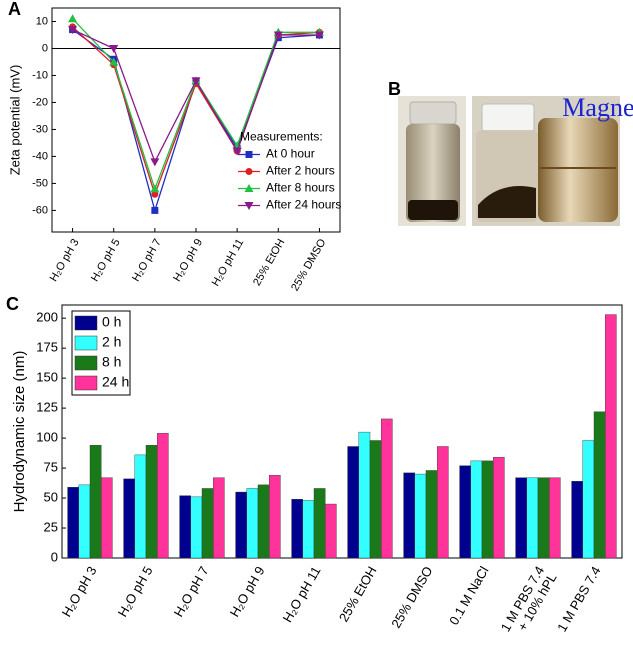  Describe the element at coordinates (14, 120) in the screenshot. I see `y-axis-label: Zeta potential (mV)` at that location.